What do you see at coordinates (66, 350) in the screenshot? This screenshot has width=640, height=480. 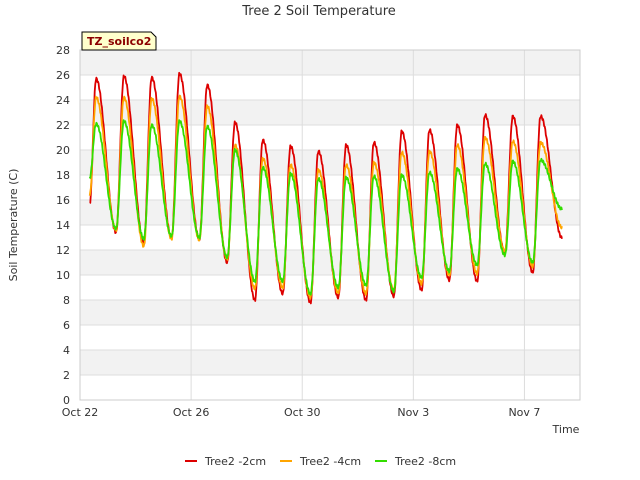 I see `y-tick-label: 4` at bounding box center [66, 350].